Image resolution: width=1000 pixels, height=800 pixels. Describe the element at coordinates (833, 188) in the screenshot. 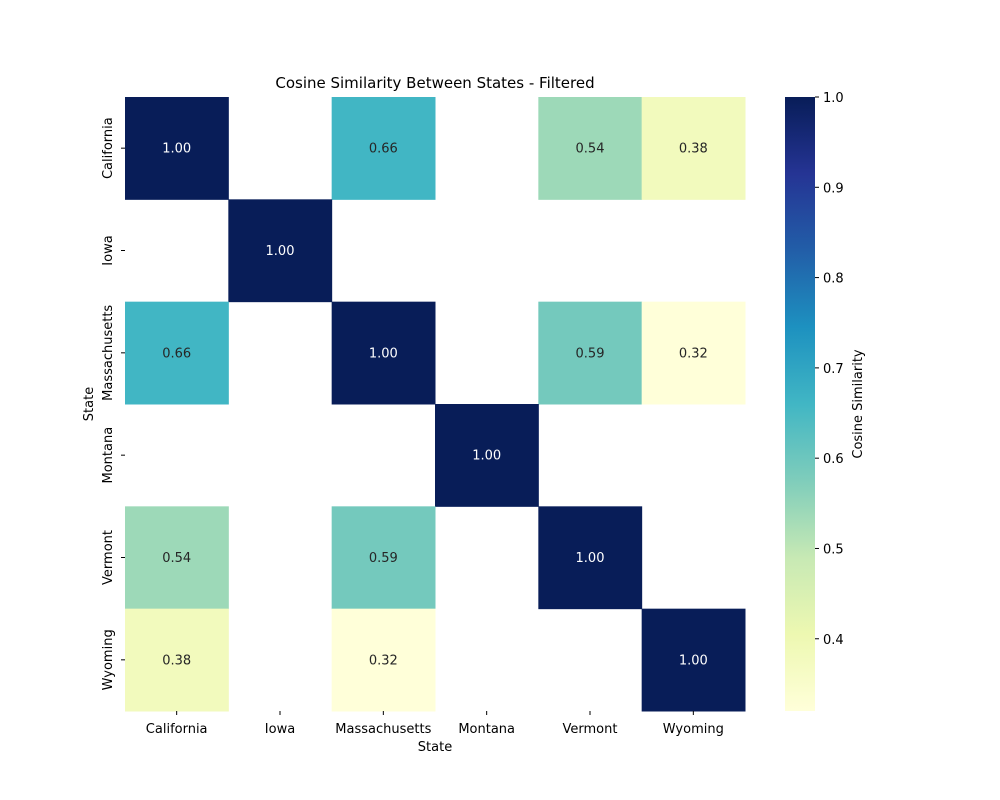

I see `colorbar-tick-label: 0.9` at that location.